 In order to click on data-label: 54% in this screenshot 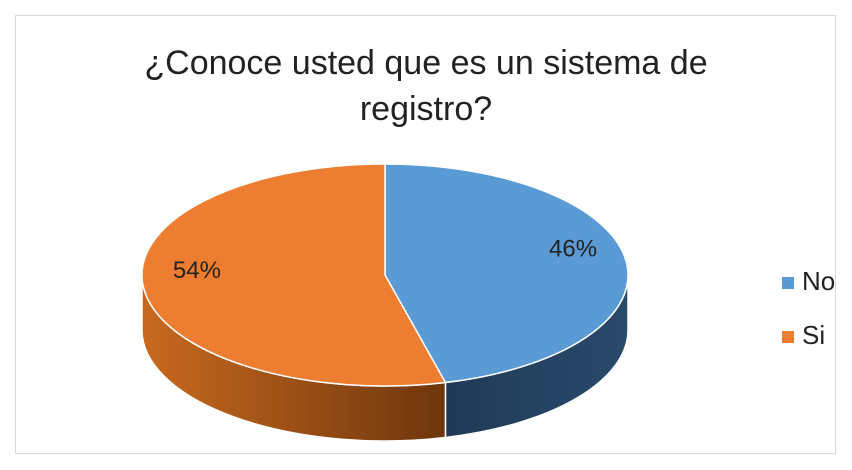, I will do `click(197, 270)`.